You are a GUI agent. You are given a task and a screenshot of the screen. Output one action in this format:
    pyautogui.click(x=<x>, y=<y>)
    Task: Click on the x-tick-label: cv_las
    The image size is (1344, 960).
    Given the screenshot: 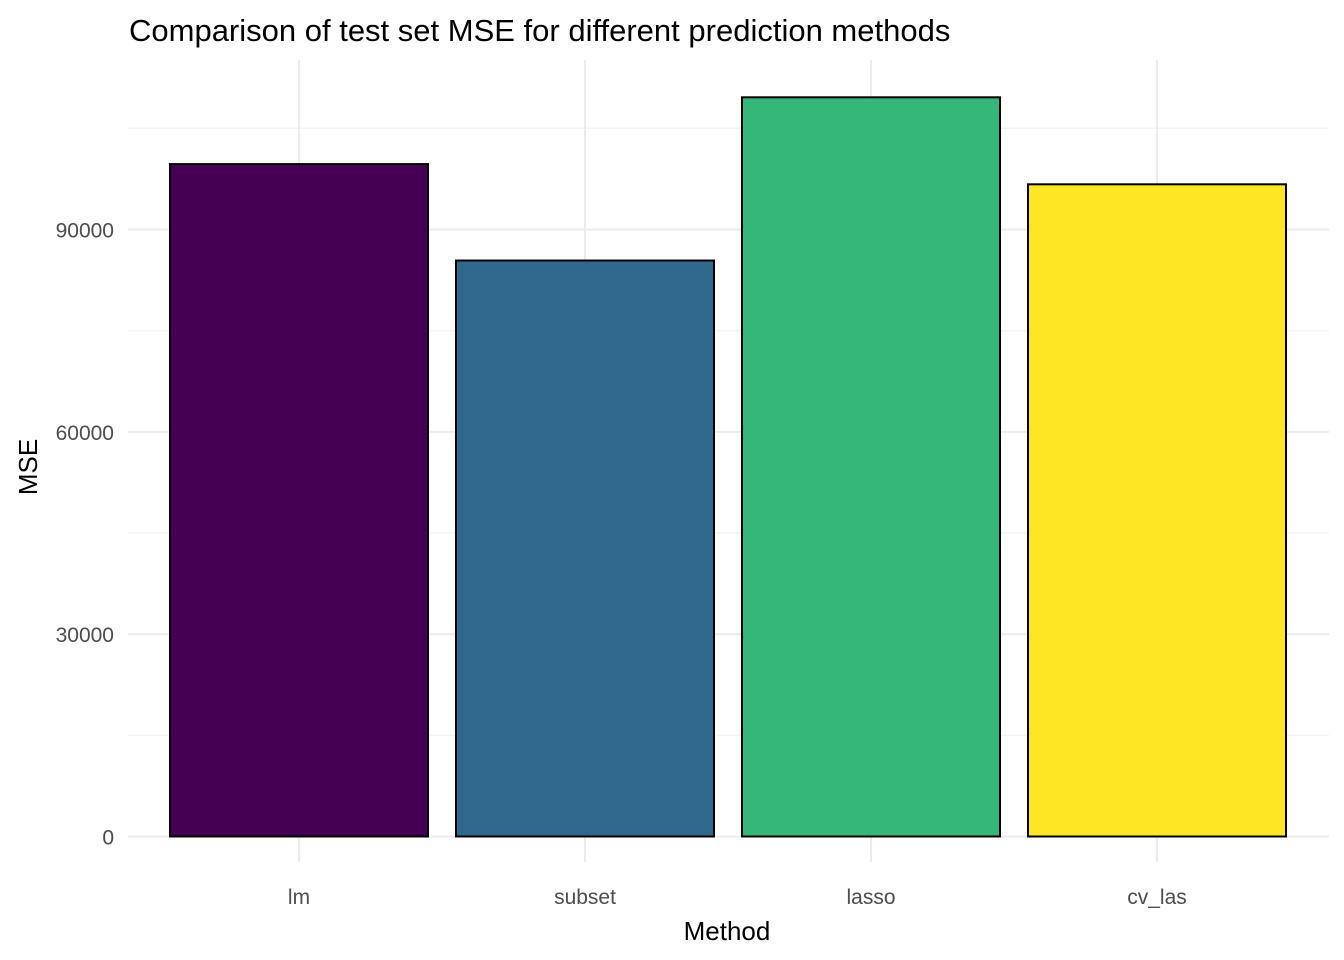 What is the action you would take?
    pyautogui.click(x=1157, y=897)
    